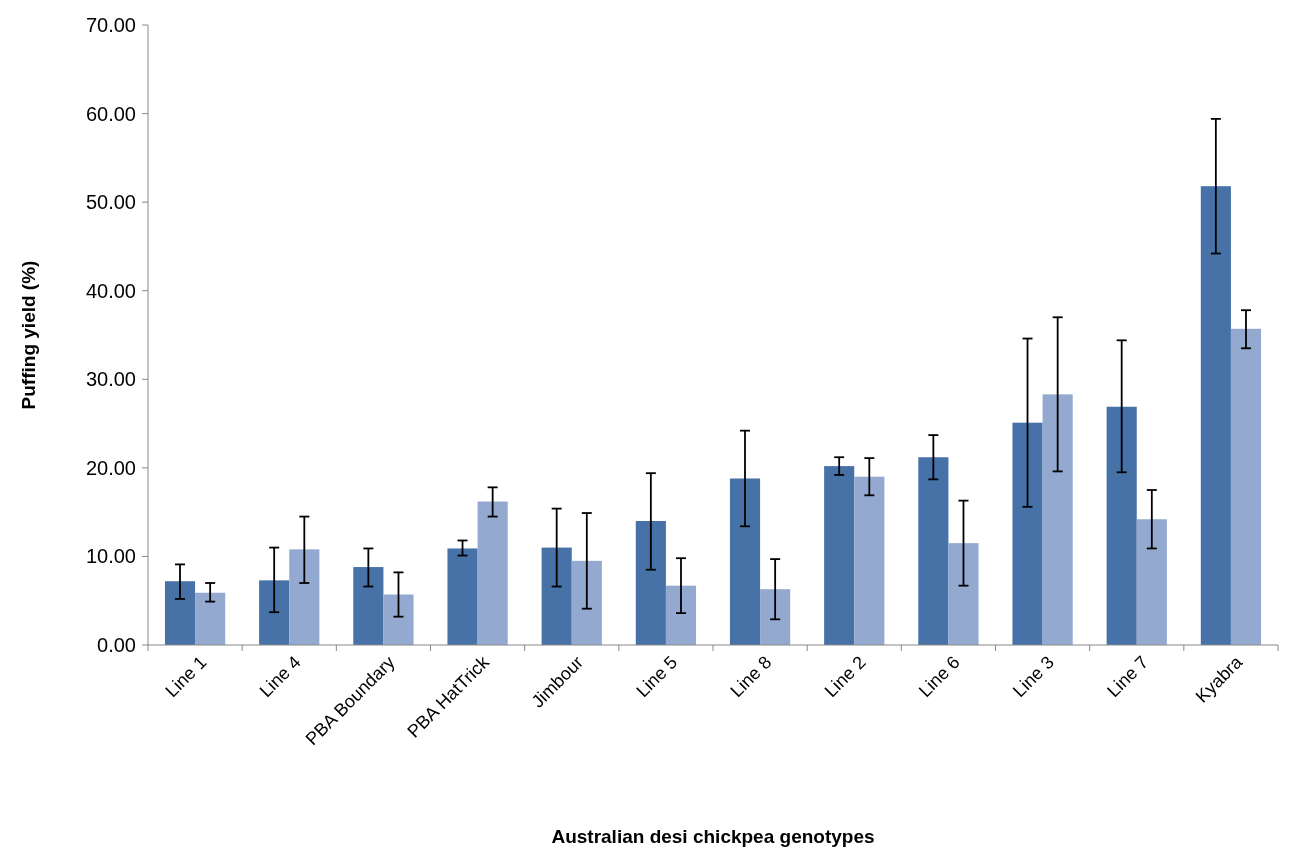 The height and width of the screenshot is (856, 1292). I want to click on y-tick-label: 60.00, so click(110, 113).